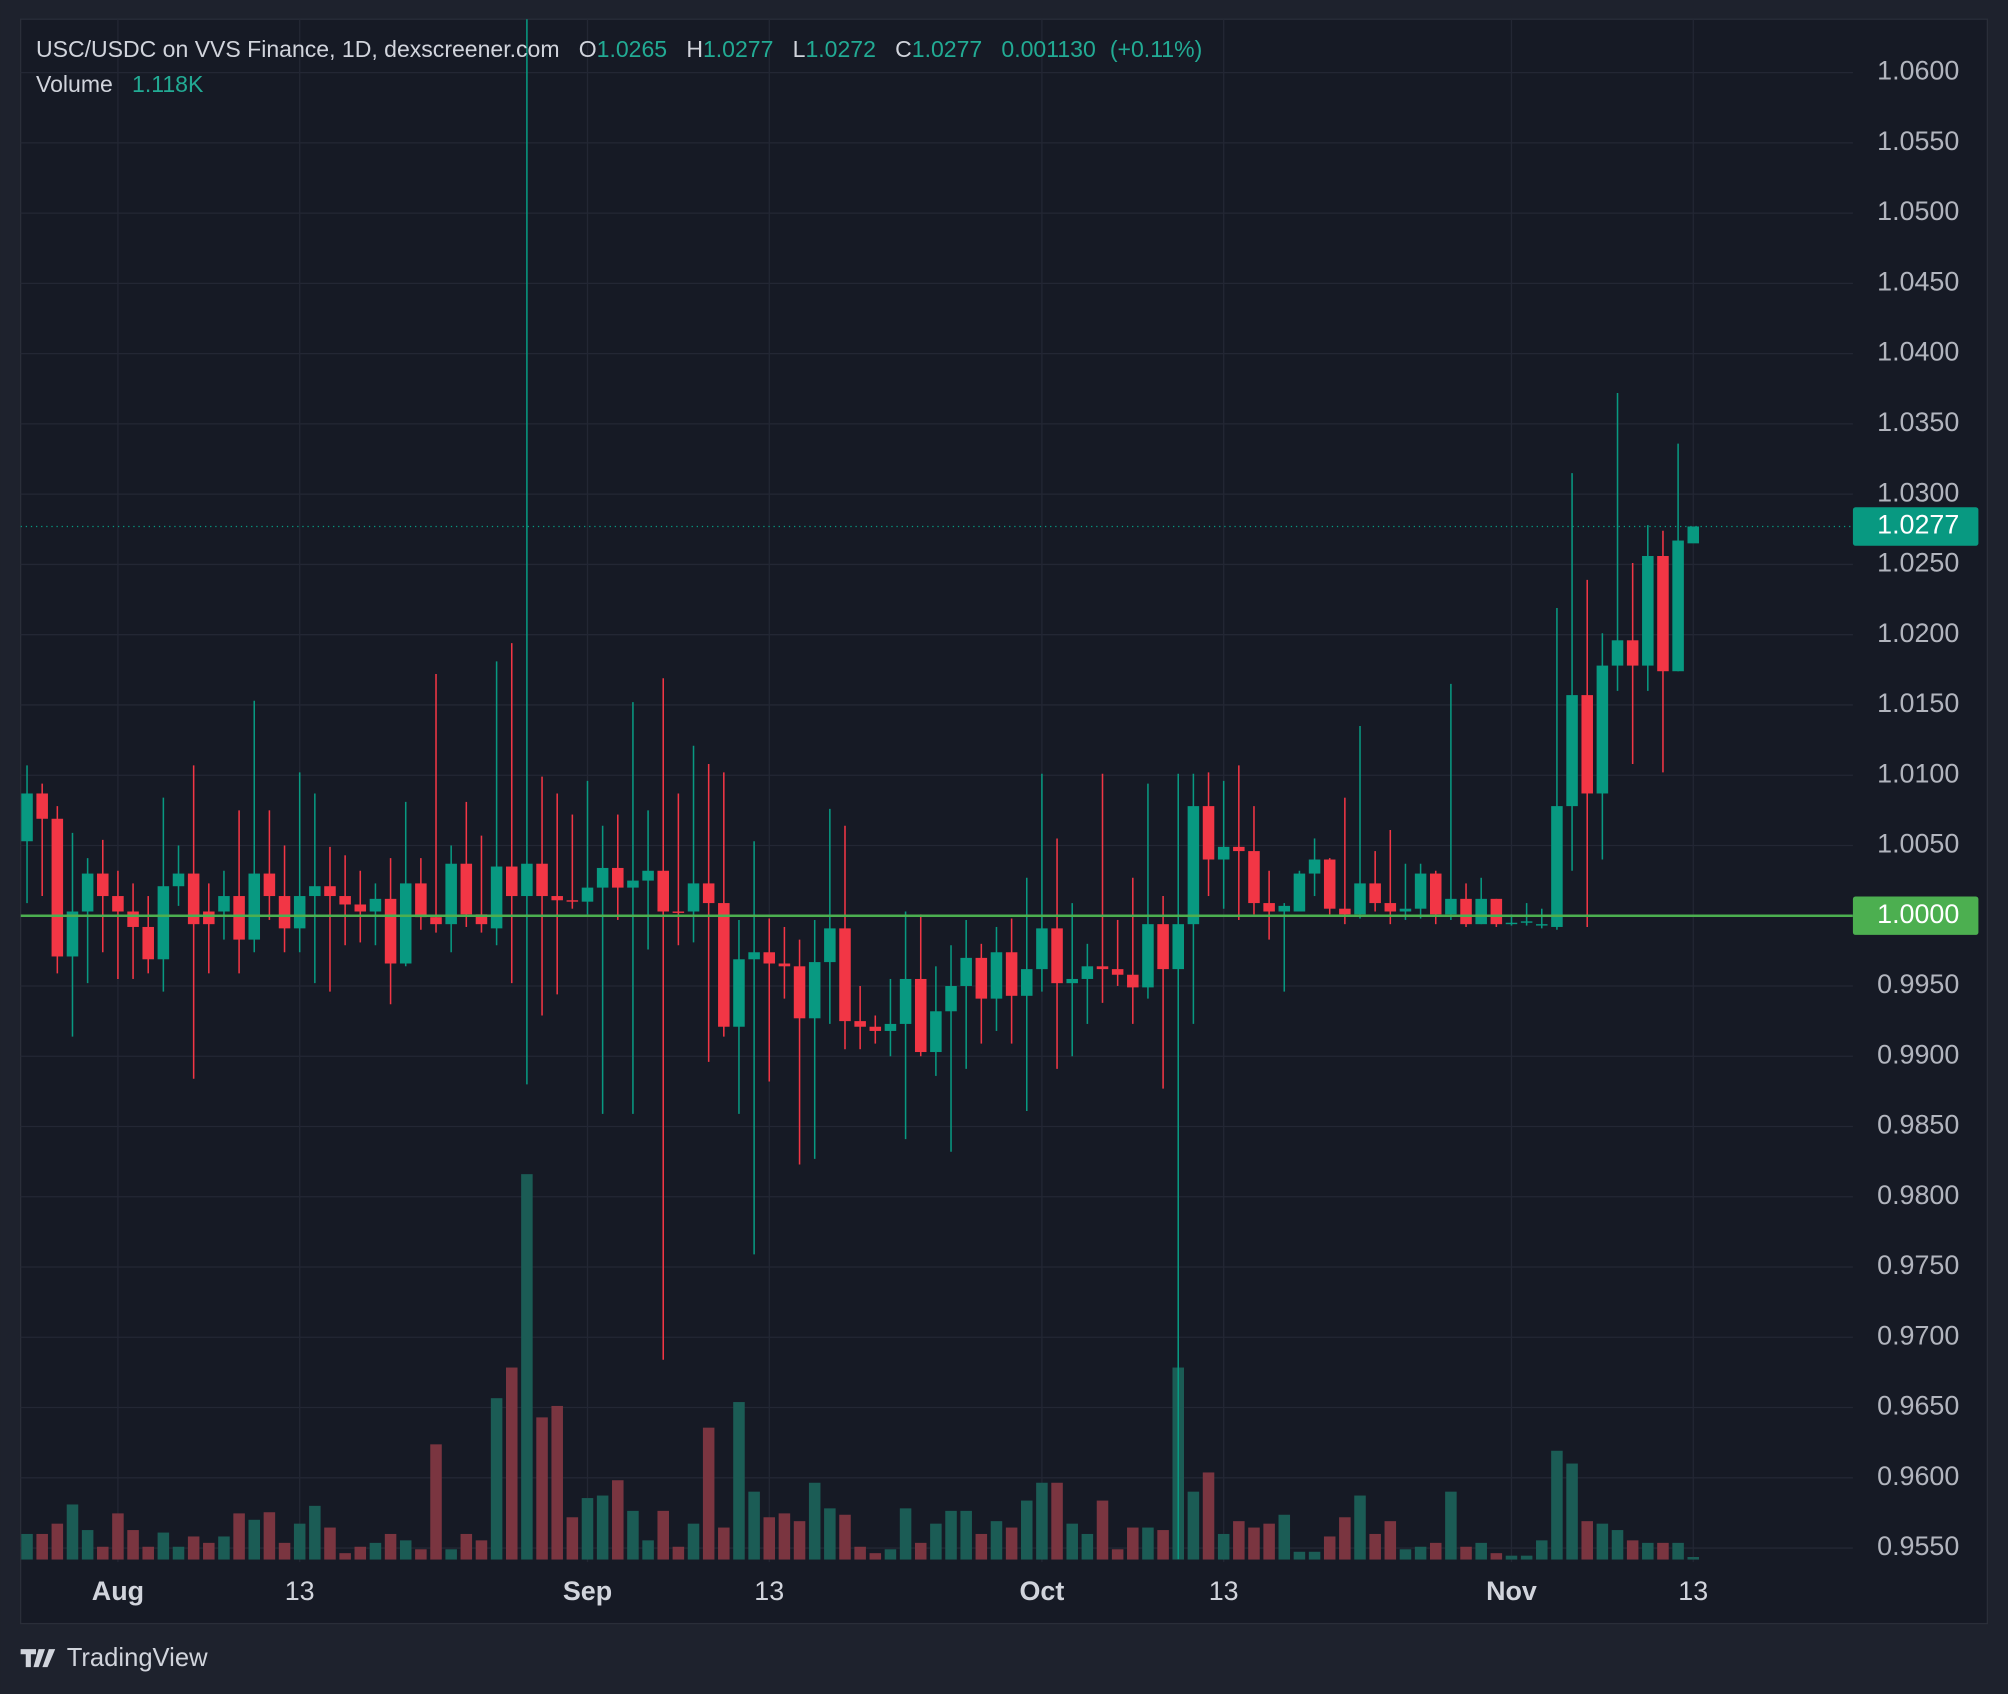  I want to click on y-tick-label: 0.9600, so click(1918, 1476).